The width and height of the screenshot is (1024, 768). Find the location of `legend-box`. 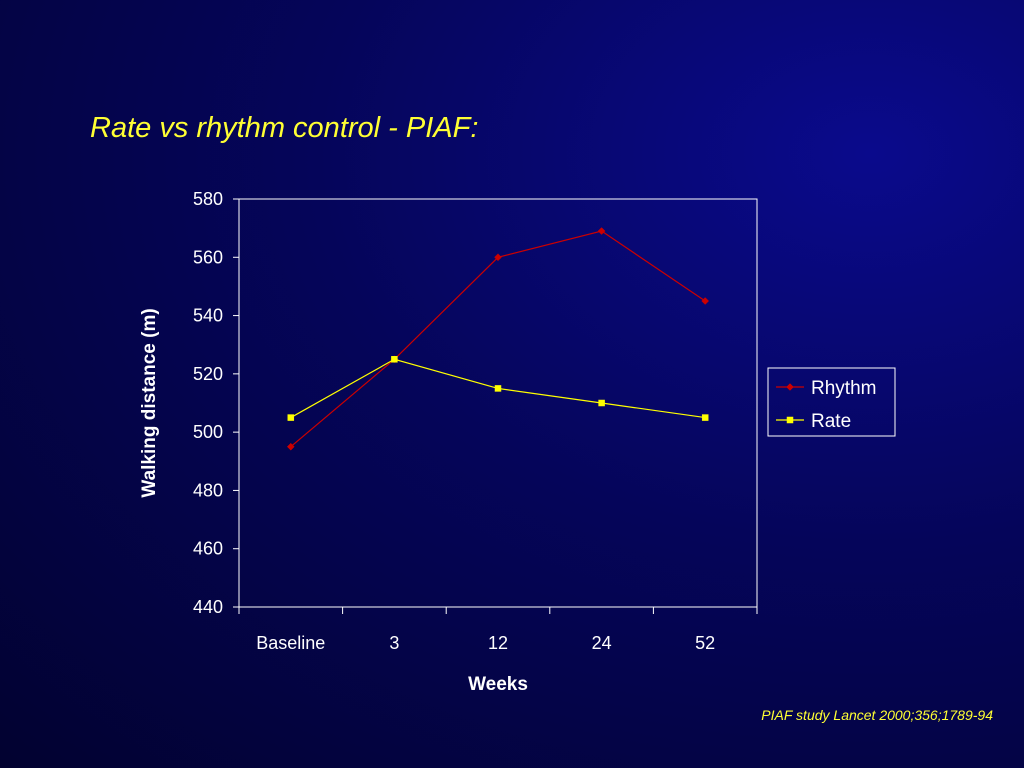

legend-box is located at coordinates (831, 402).